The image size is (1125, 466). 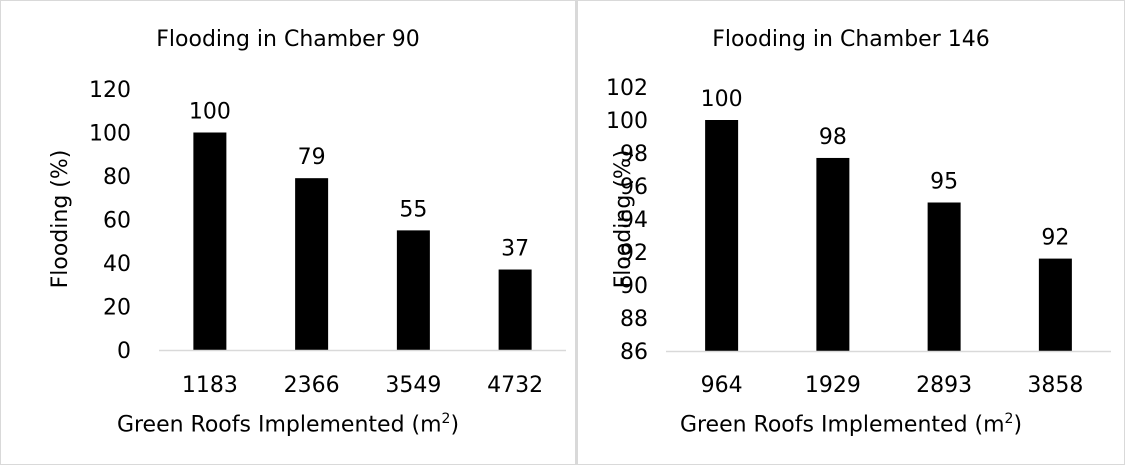 I want to click on x-tick-label: 1183, so click(x=210, y=385).